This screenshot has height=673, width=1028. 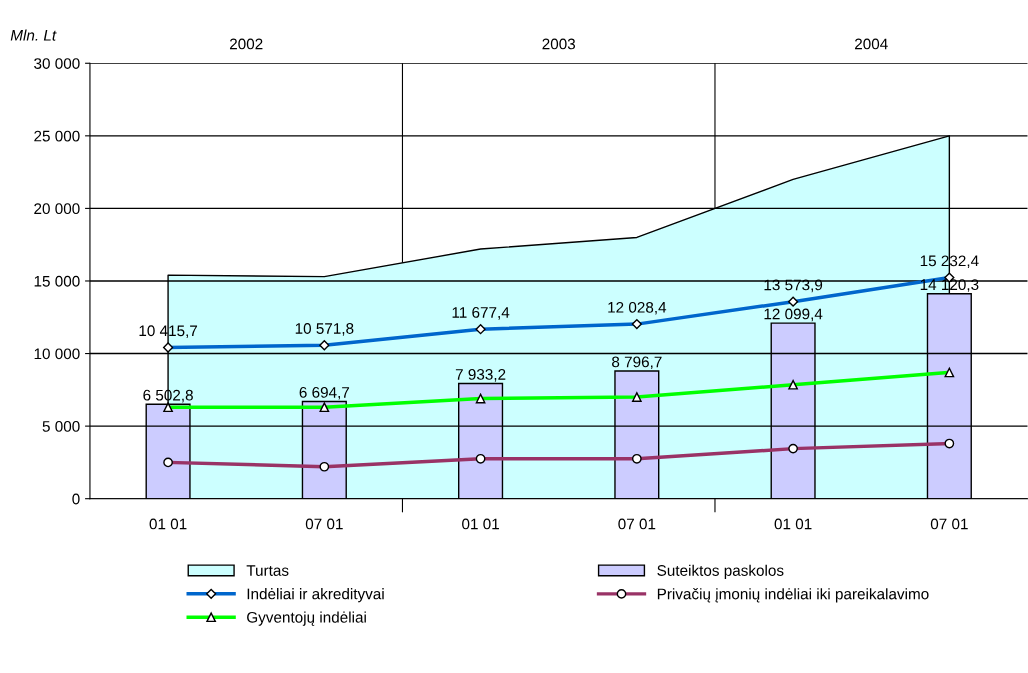 I want to click on legend-label: Privačių įmonių indėliai iki pareikalavimo, so click(x=793, y=595).